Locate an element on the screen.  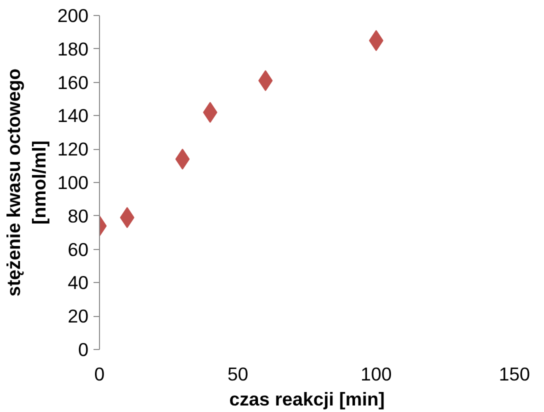
x-tick-label: 150 is located at coordinates (514, 374).